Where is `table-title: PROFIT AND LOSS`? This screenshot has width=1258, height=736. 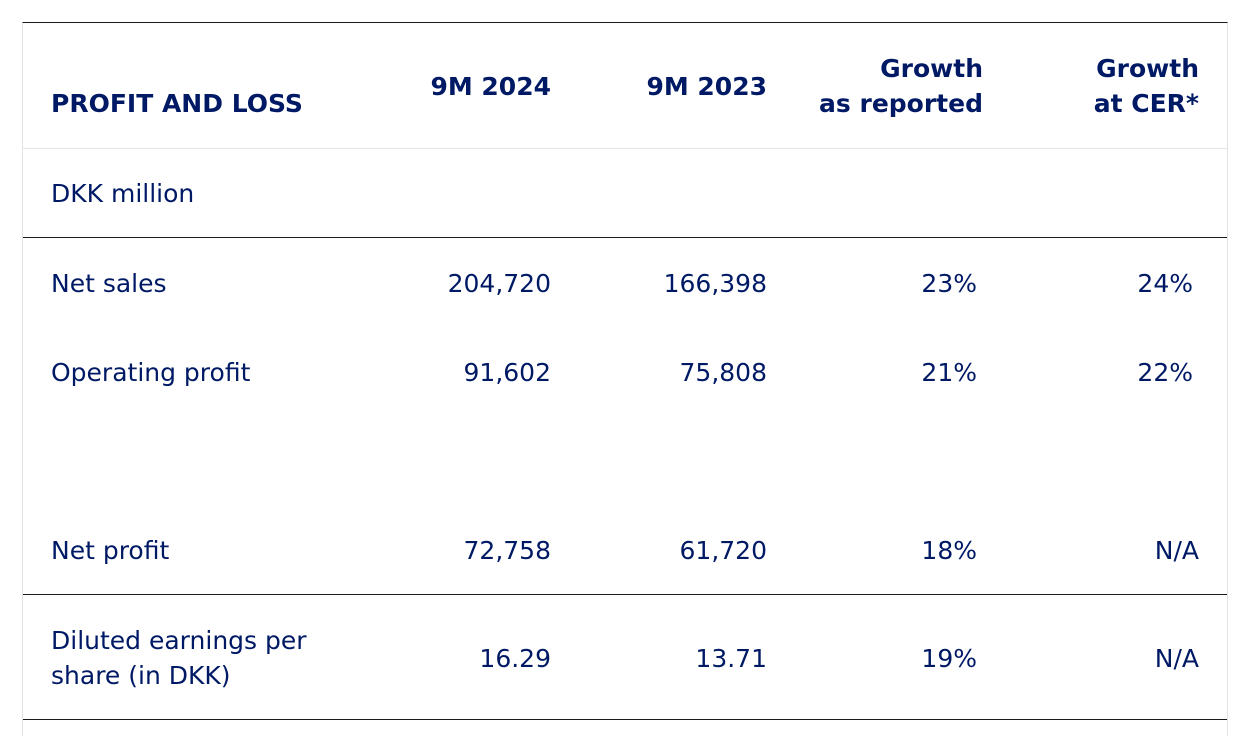
table-title: PROFIT AND LOSS is located at coordinates (177, 103).